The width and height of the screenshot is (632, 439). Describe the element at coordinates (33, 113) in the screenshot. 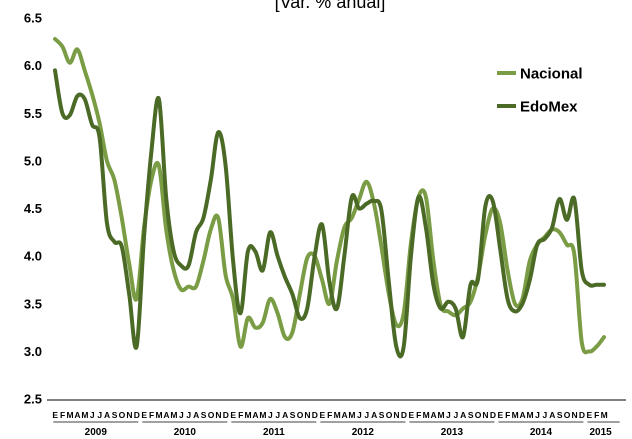

I see `y-tick-label: 5.5` at that location.